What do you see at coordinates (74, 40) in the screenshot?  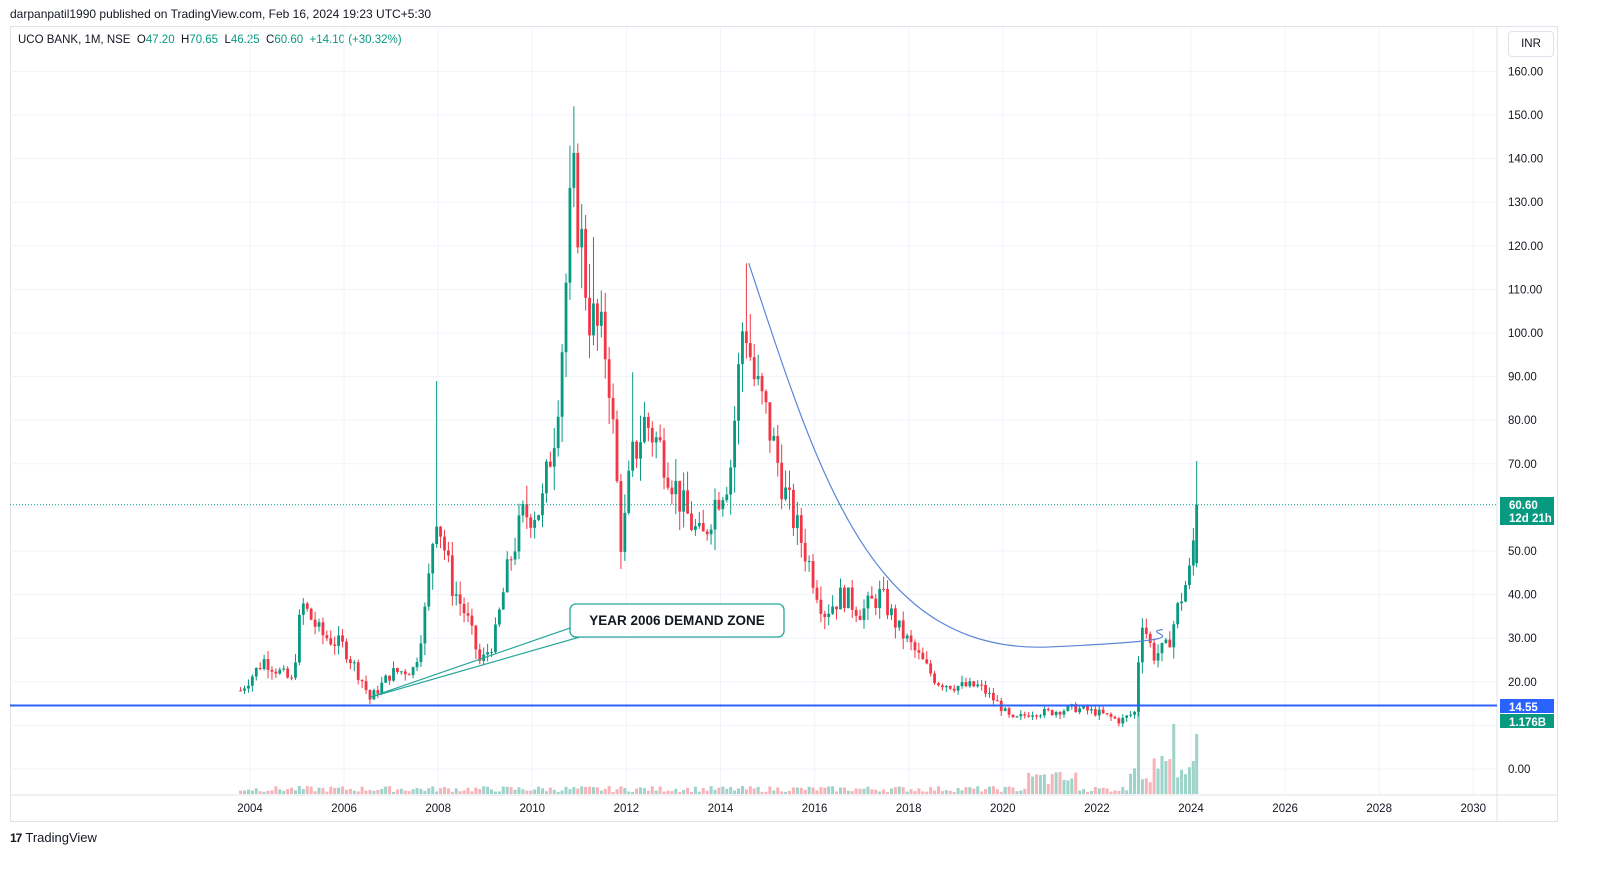 I see `symbol-label: UCO BANK, 1M, NSE` at bounding box center [74, 40].